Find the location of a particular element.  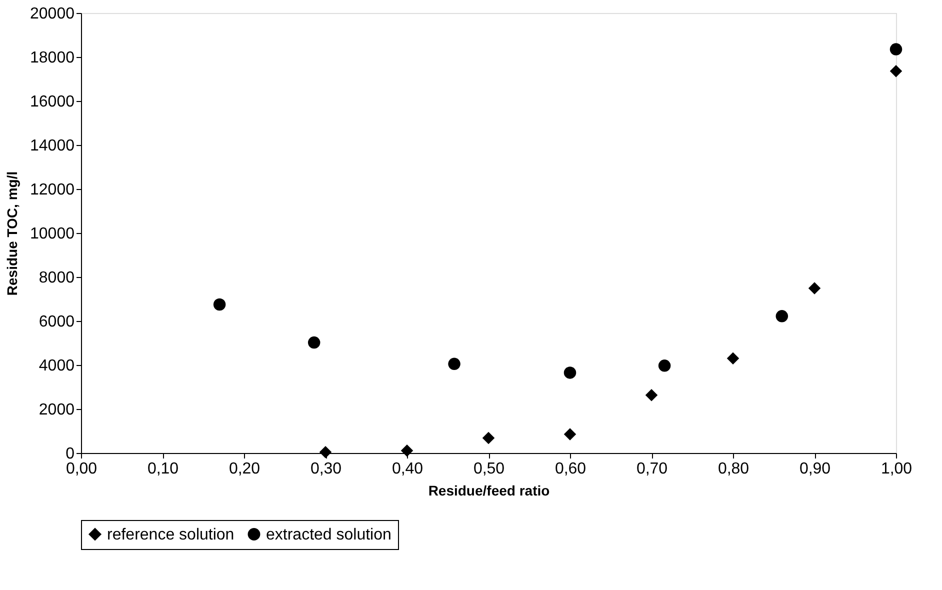

x-tick-label: 0,10 is located at coordinates (163, 469).